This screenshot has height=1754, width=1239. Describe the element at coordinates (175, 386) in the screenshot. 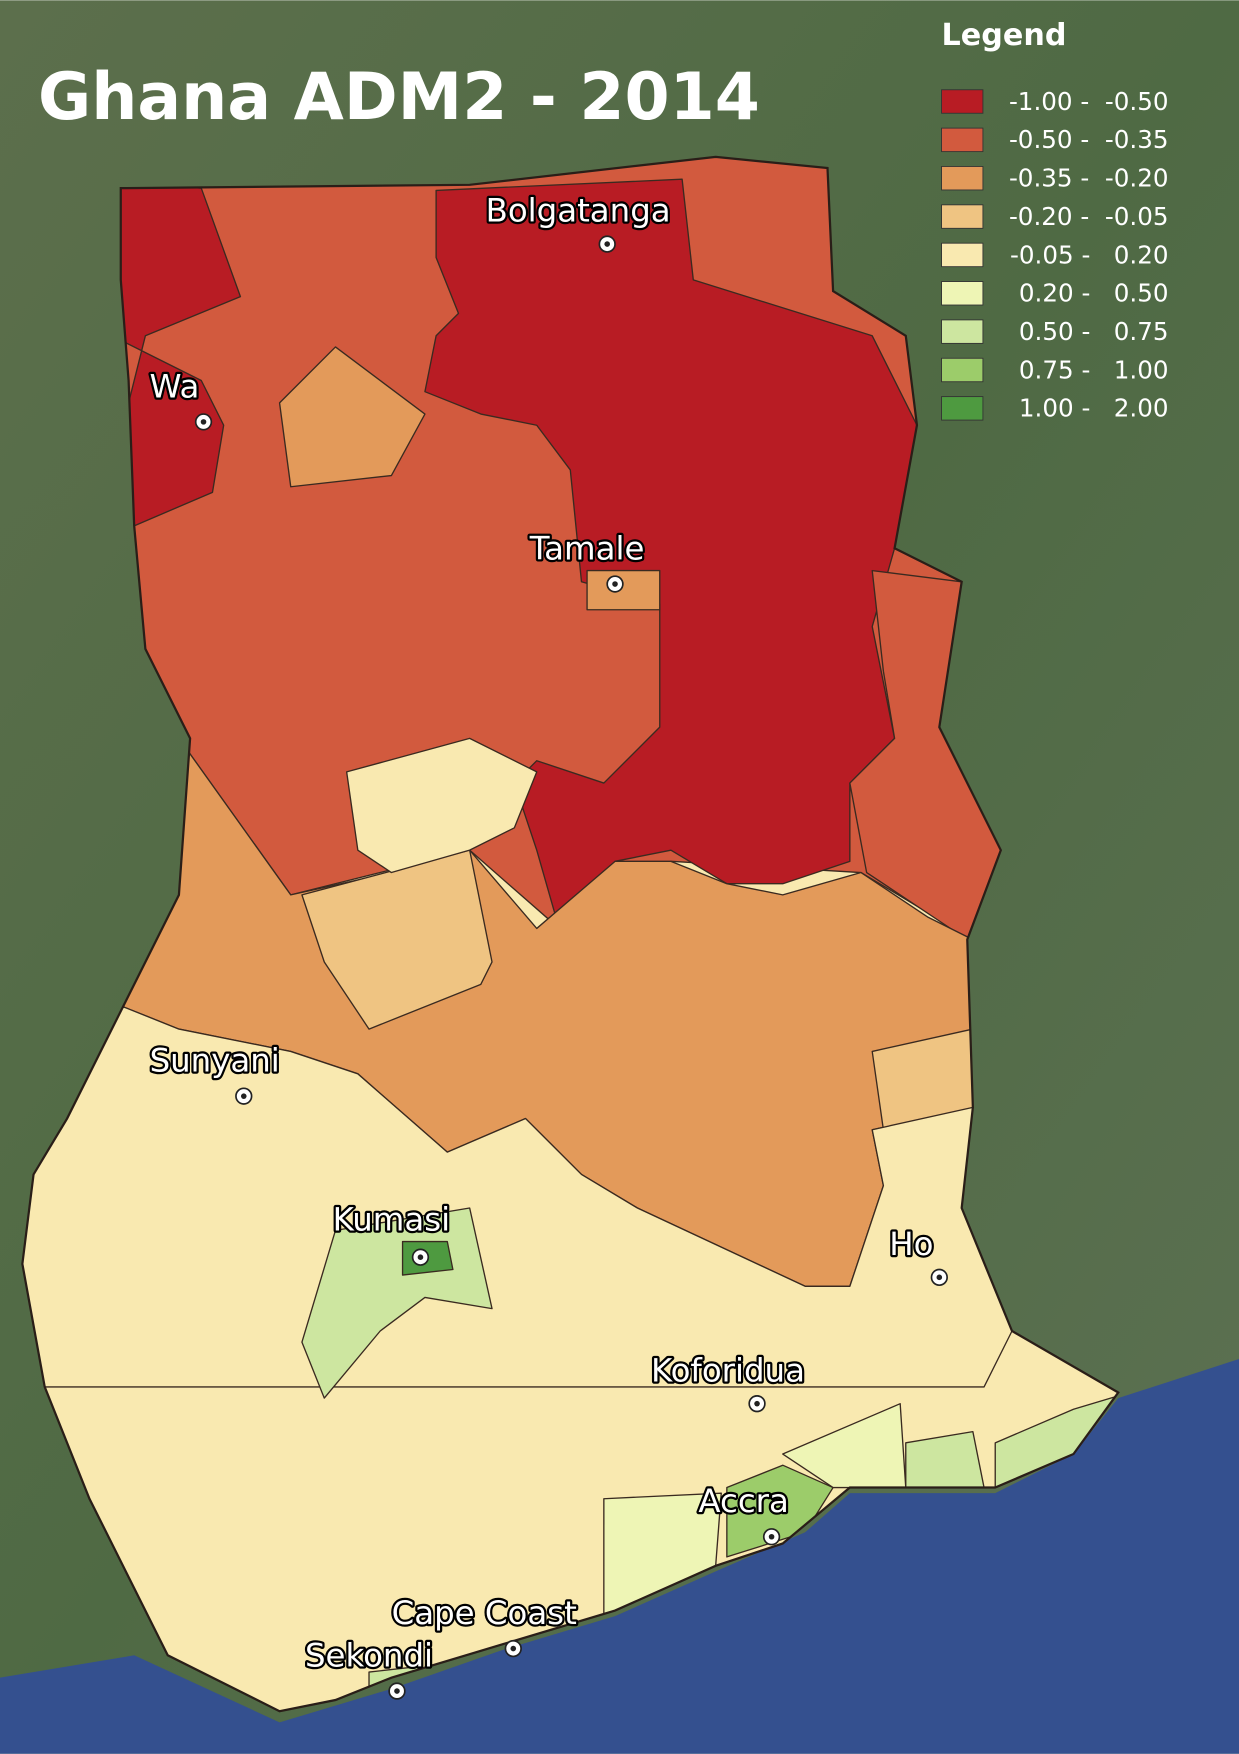

I see `city-label: Wa` at that location.